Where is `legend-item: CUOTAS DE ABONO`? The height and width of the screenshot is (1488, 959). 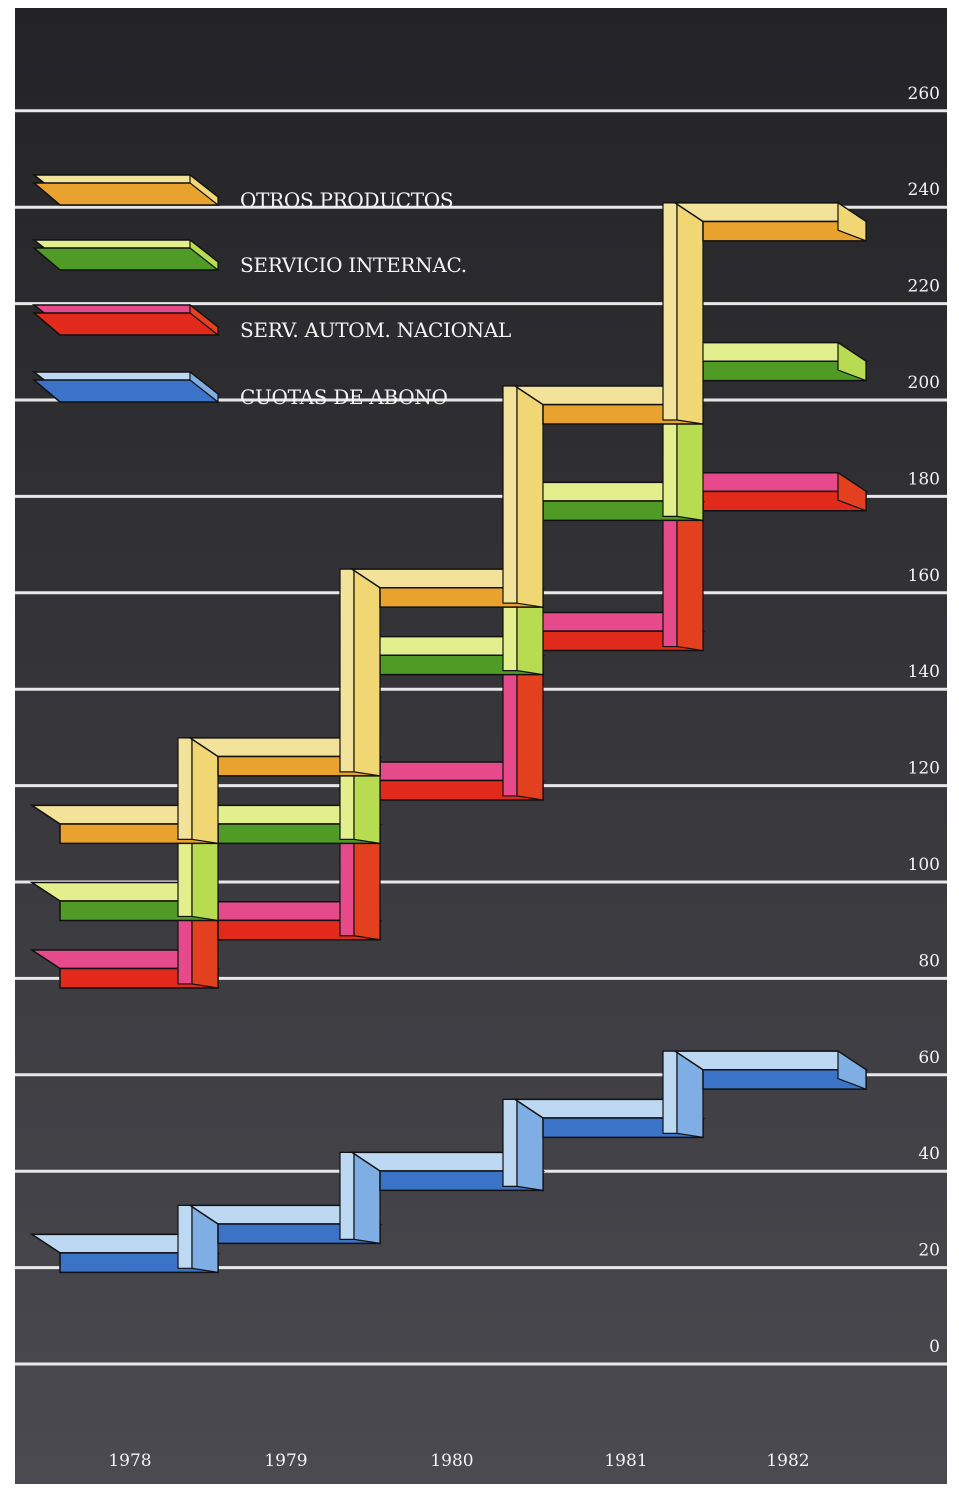
legend-item: CUOTAS DE ABONO is located at coordinates (239, 389).